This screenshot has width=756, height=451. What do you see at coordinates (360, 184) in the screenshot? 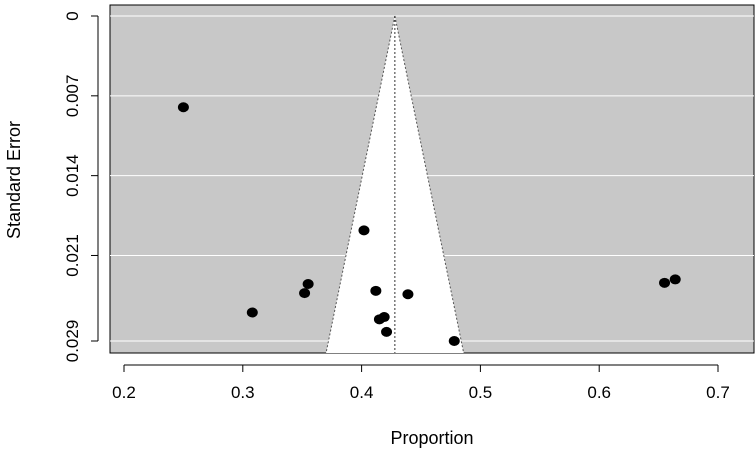
I see `funnel-left-boundary` at bounding box center [360, 184].